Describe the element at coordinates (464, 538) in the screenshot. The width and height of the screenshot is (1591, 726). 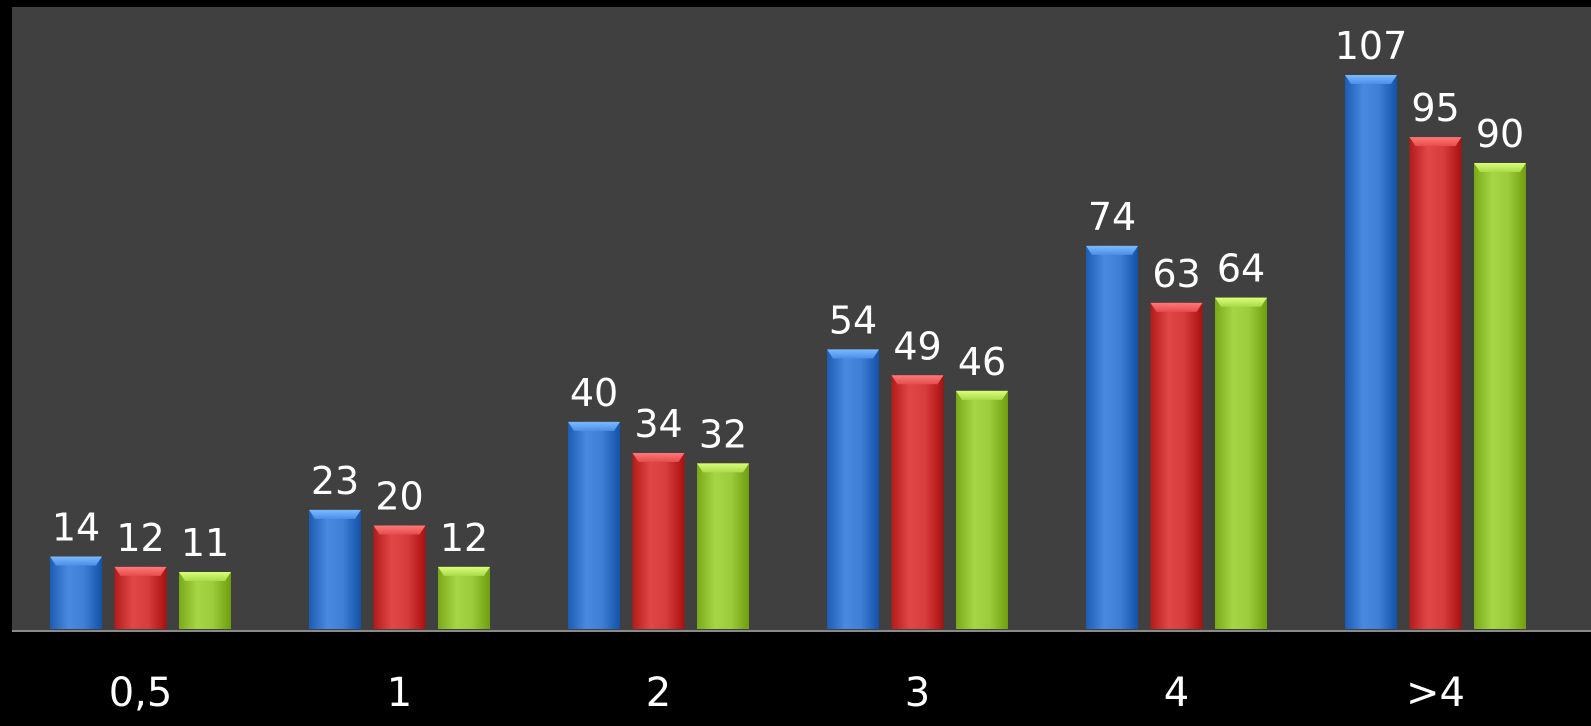
I see `data-label-3-1: 12` at that location.